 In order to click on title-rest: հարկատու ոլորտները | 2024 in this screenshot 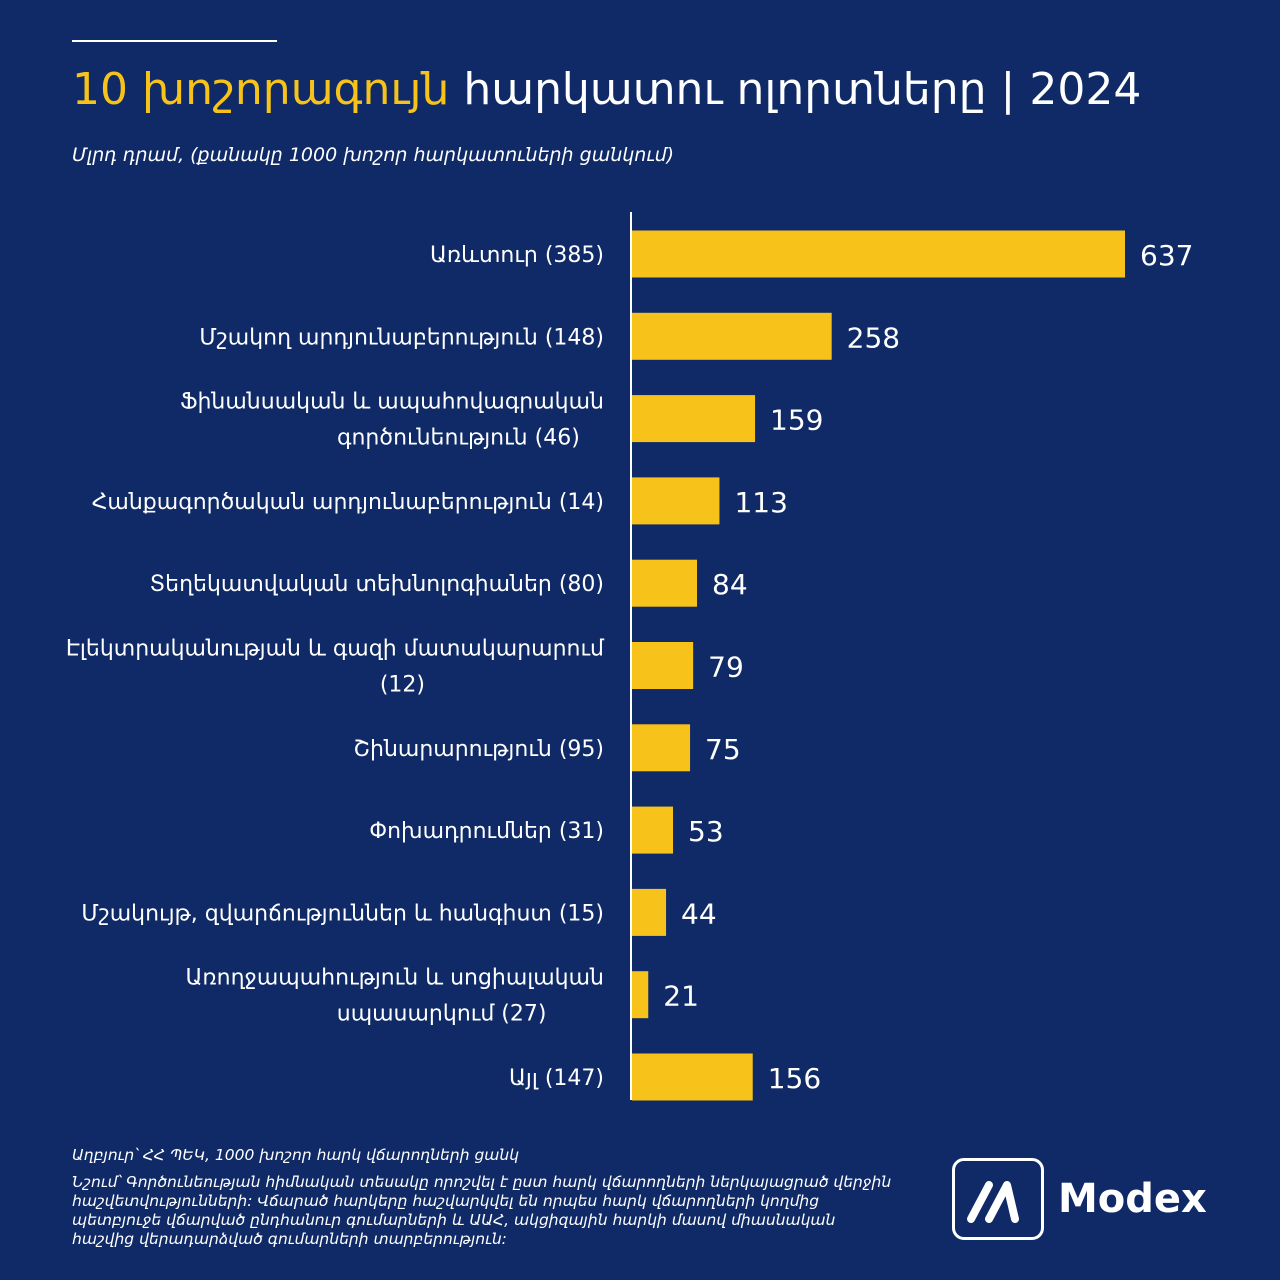, I will do `click(795, 89)`.